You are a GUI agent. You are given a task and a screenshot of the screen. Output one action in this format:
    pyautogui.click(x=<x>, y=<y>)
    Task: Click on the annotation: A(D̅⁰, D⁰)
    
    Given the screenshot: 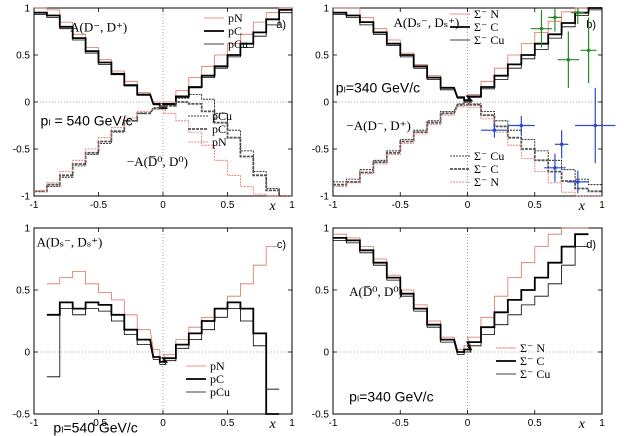 What is the action you would take?
    pyautogui.click(x=376, y=291)
    